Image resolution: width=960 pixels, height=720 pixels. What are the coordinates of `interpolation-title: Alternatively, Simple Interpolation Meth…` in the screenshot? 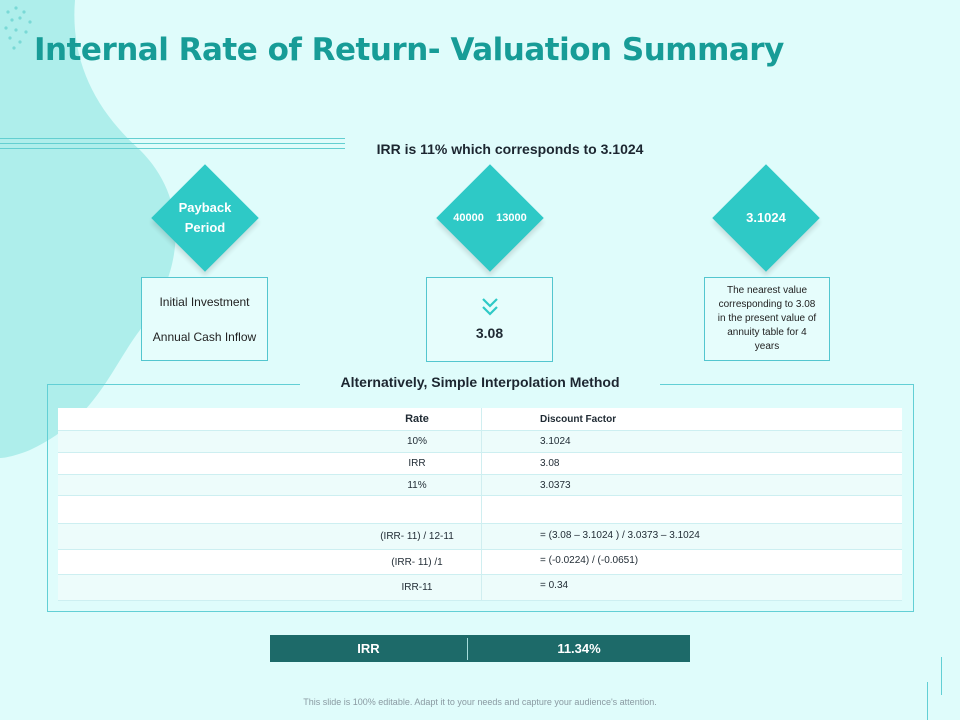 It's located at (480, 382).